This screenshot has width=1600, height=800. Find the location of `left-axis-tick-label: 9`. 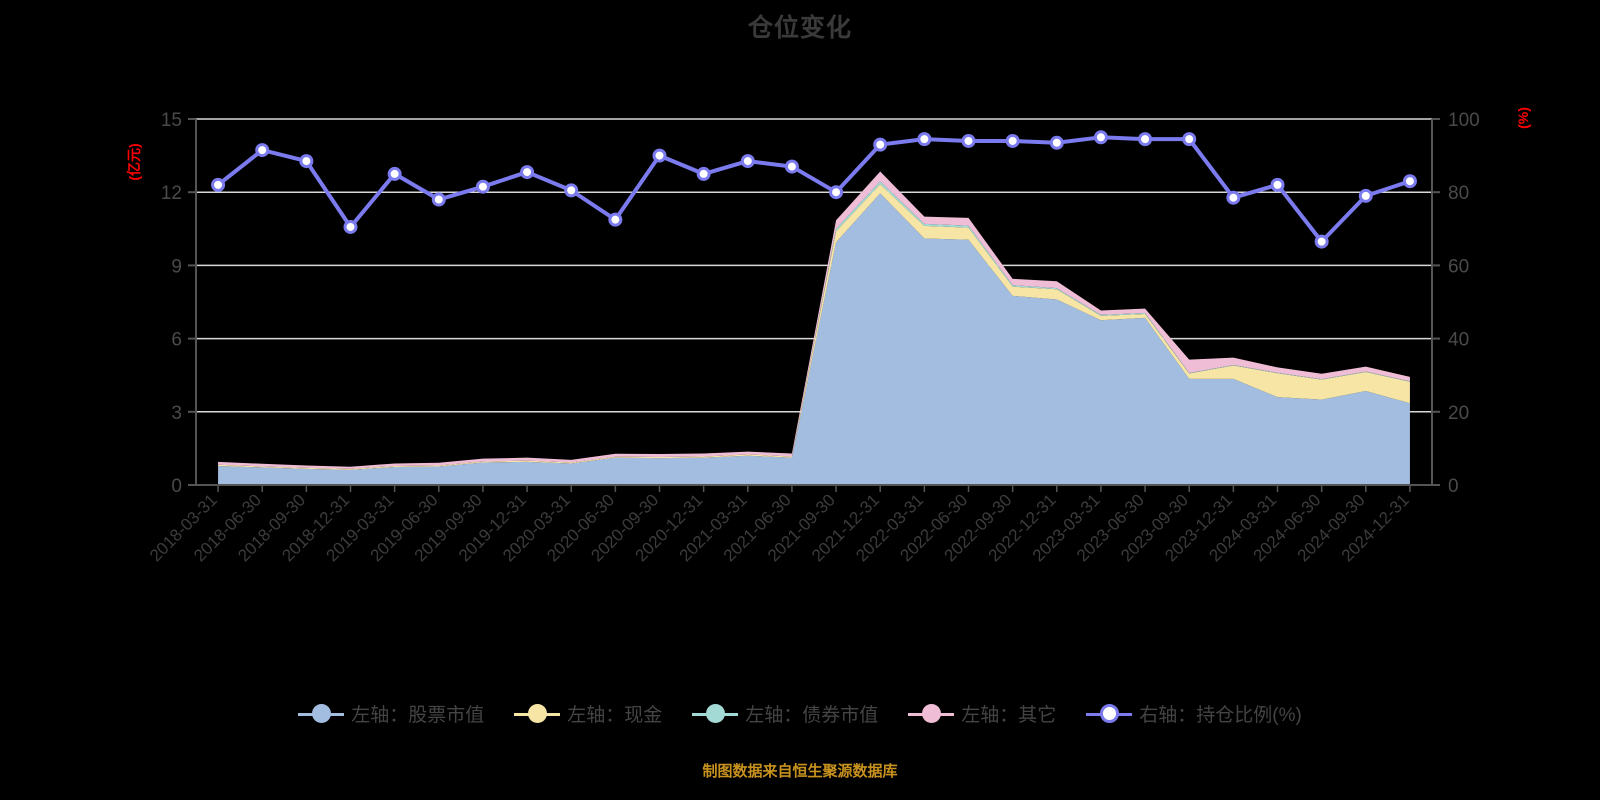

left-axis-tick-label: 9 is located at coordinates (176, 266).